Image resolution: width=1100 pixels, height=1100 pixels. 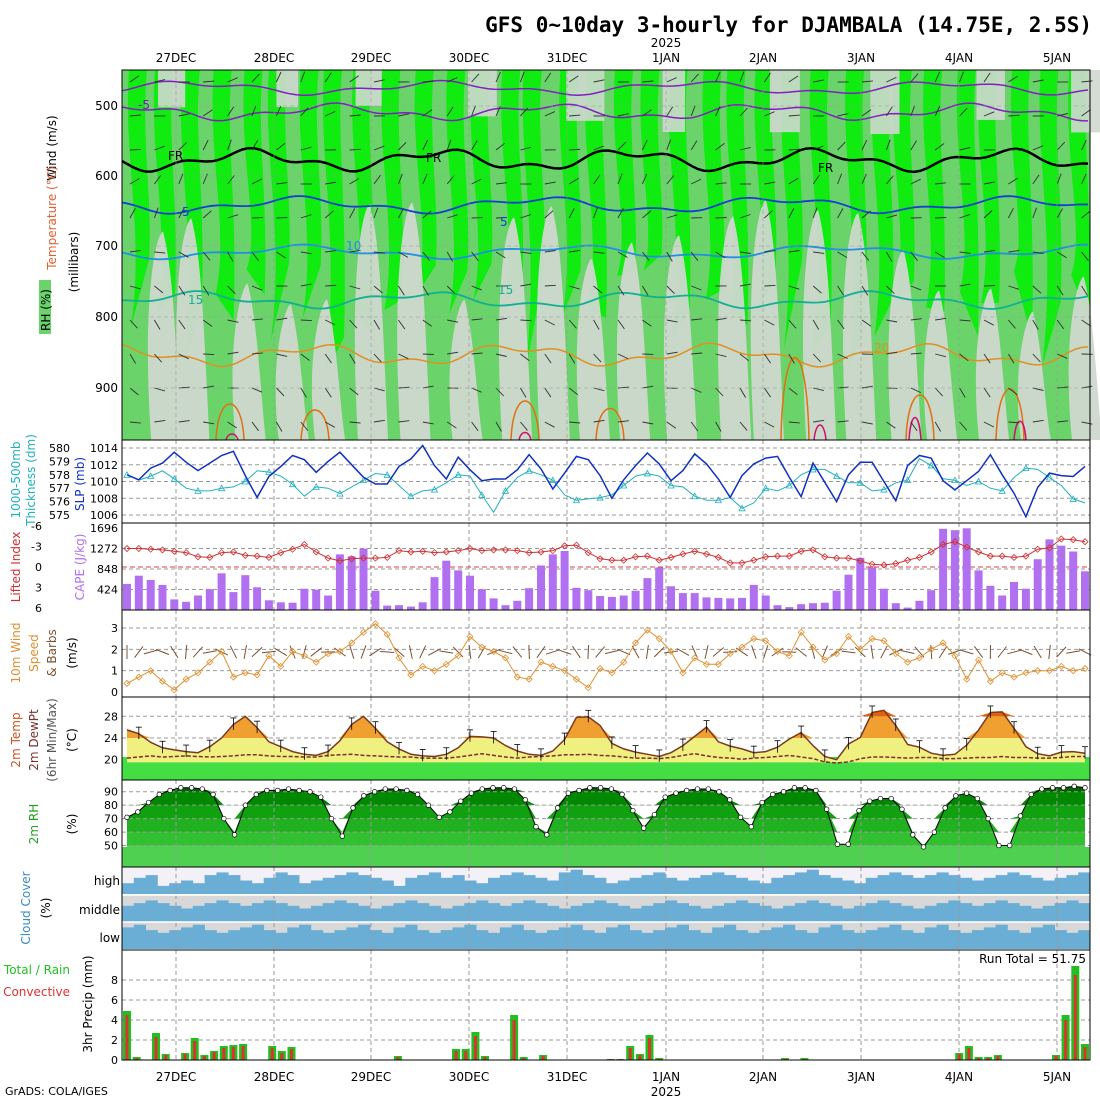 I want to click on rh-legend-swatch, so click(x=45, y=307).